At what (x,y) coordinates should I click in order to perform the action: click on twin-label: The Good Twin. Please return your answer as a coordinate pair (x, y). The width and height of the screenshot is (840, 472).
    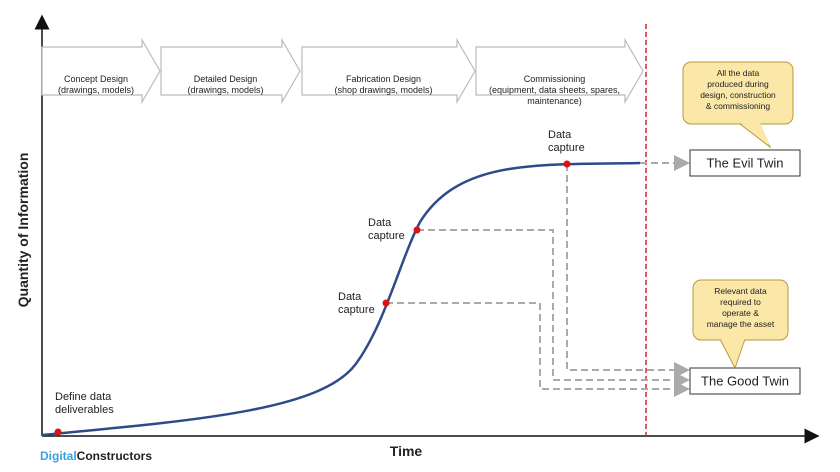
    Looking at the image, I should click on (745, 380).